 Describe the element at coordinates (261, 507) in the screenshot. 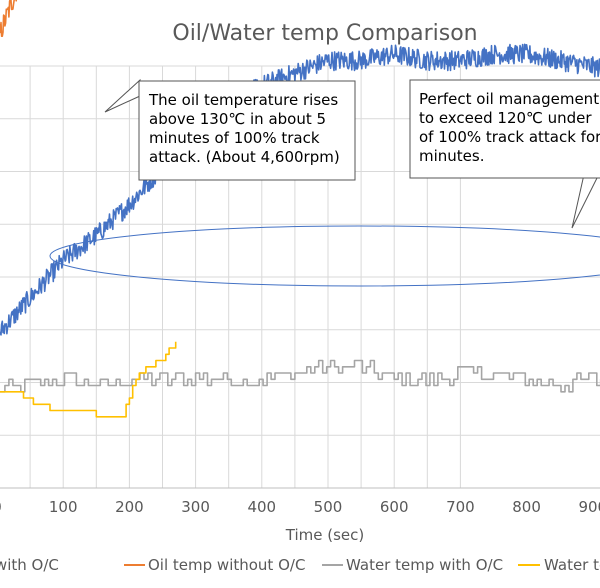

I see `x-tick-label: 400` at that location.